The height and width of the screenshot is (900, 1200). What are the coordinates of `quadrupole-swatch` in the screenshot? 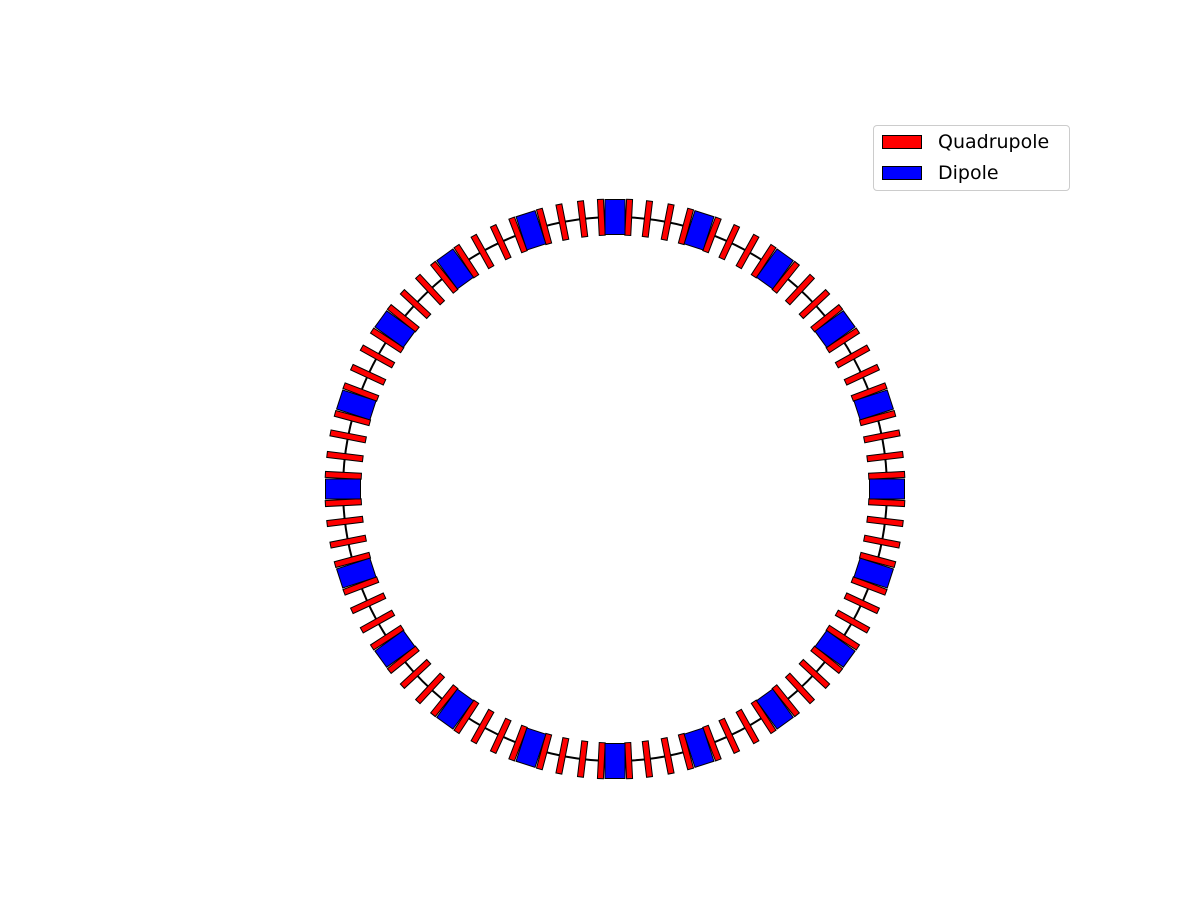 It's located at (902, 142).